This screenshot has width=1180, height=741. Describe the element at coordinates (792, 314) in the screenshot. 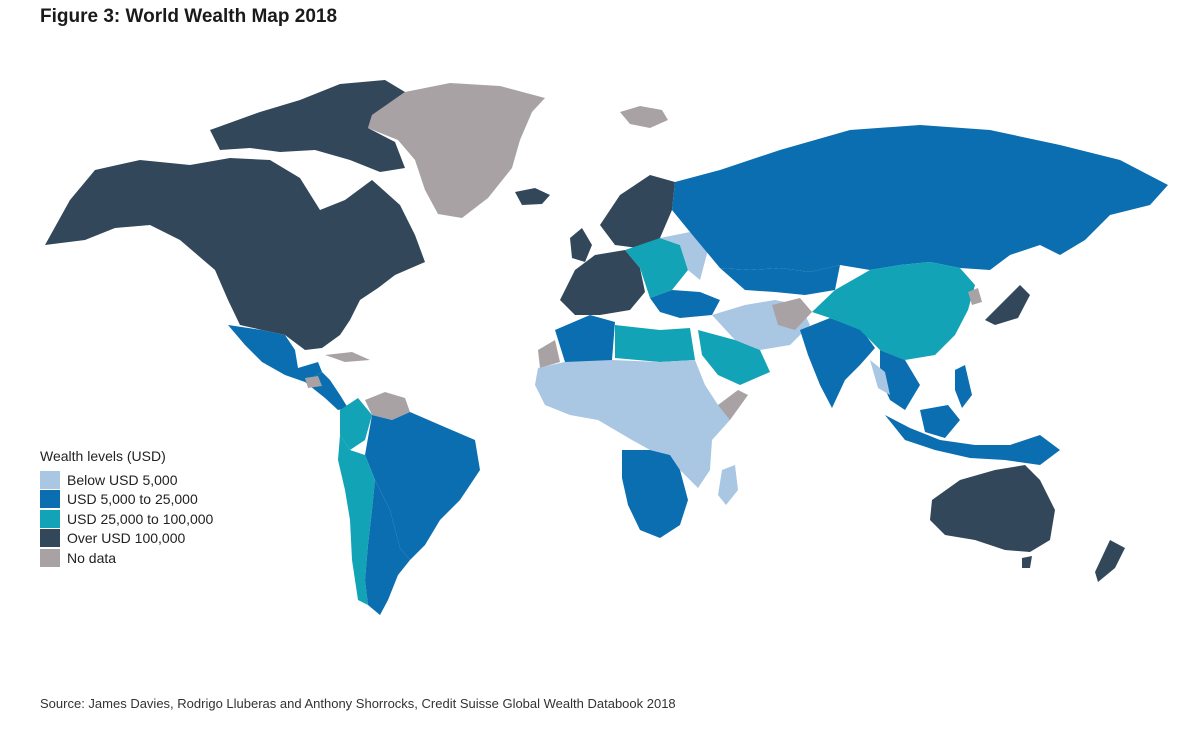

I see `region-afghanistan` at that location.